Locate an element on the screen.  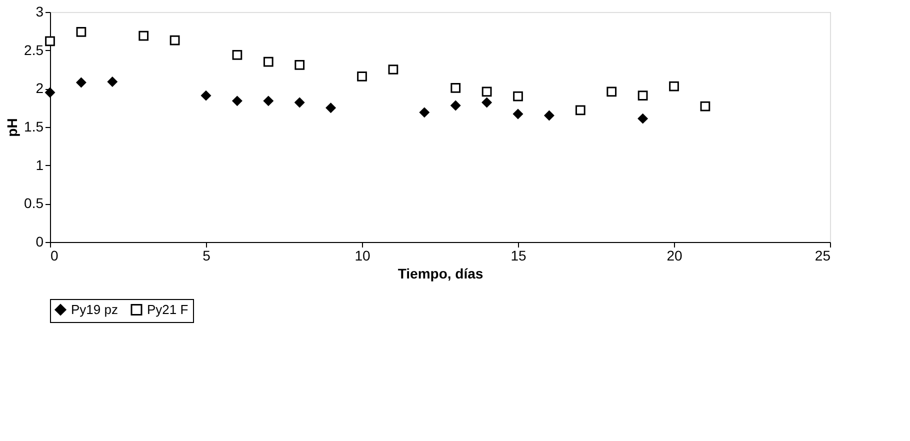
x-tick-label: 25 is located at coordinates (822, 256).